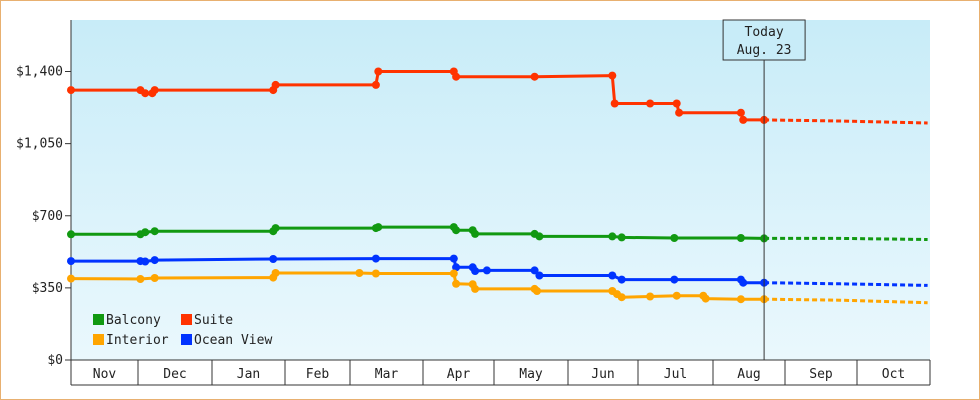 Image resolution: width=980 pixels, height=400 pixels. What do you see at coordinates (748, 374) in the screenshot?
I see `x-month-label: Aug` at bounding box center [748, 374].